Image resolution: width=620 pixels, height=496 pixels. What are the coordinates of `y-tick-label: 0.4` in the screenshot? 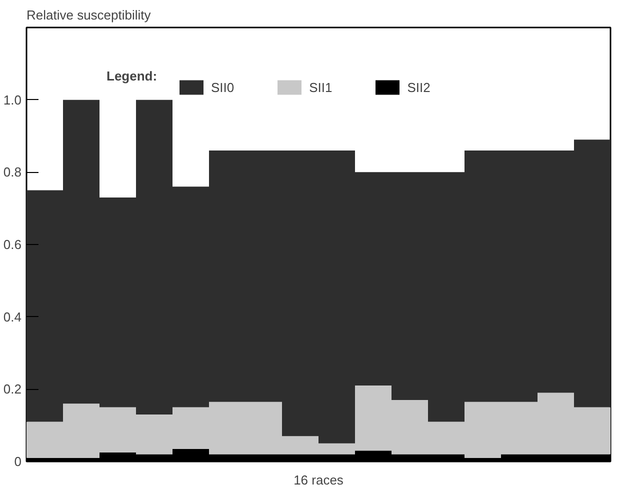 It's located at (12, 316).